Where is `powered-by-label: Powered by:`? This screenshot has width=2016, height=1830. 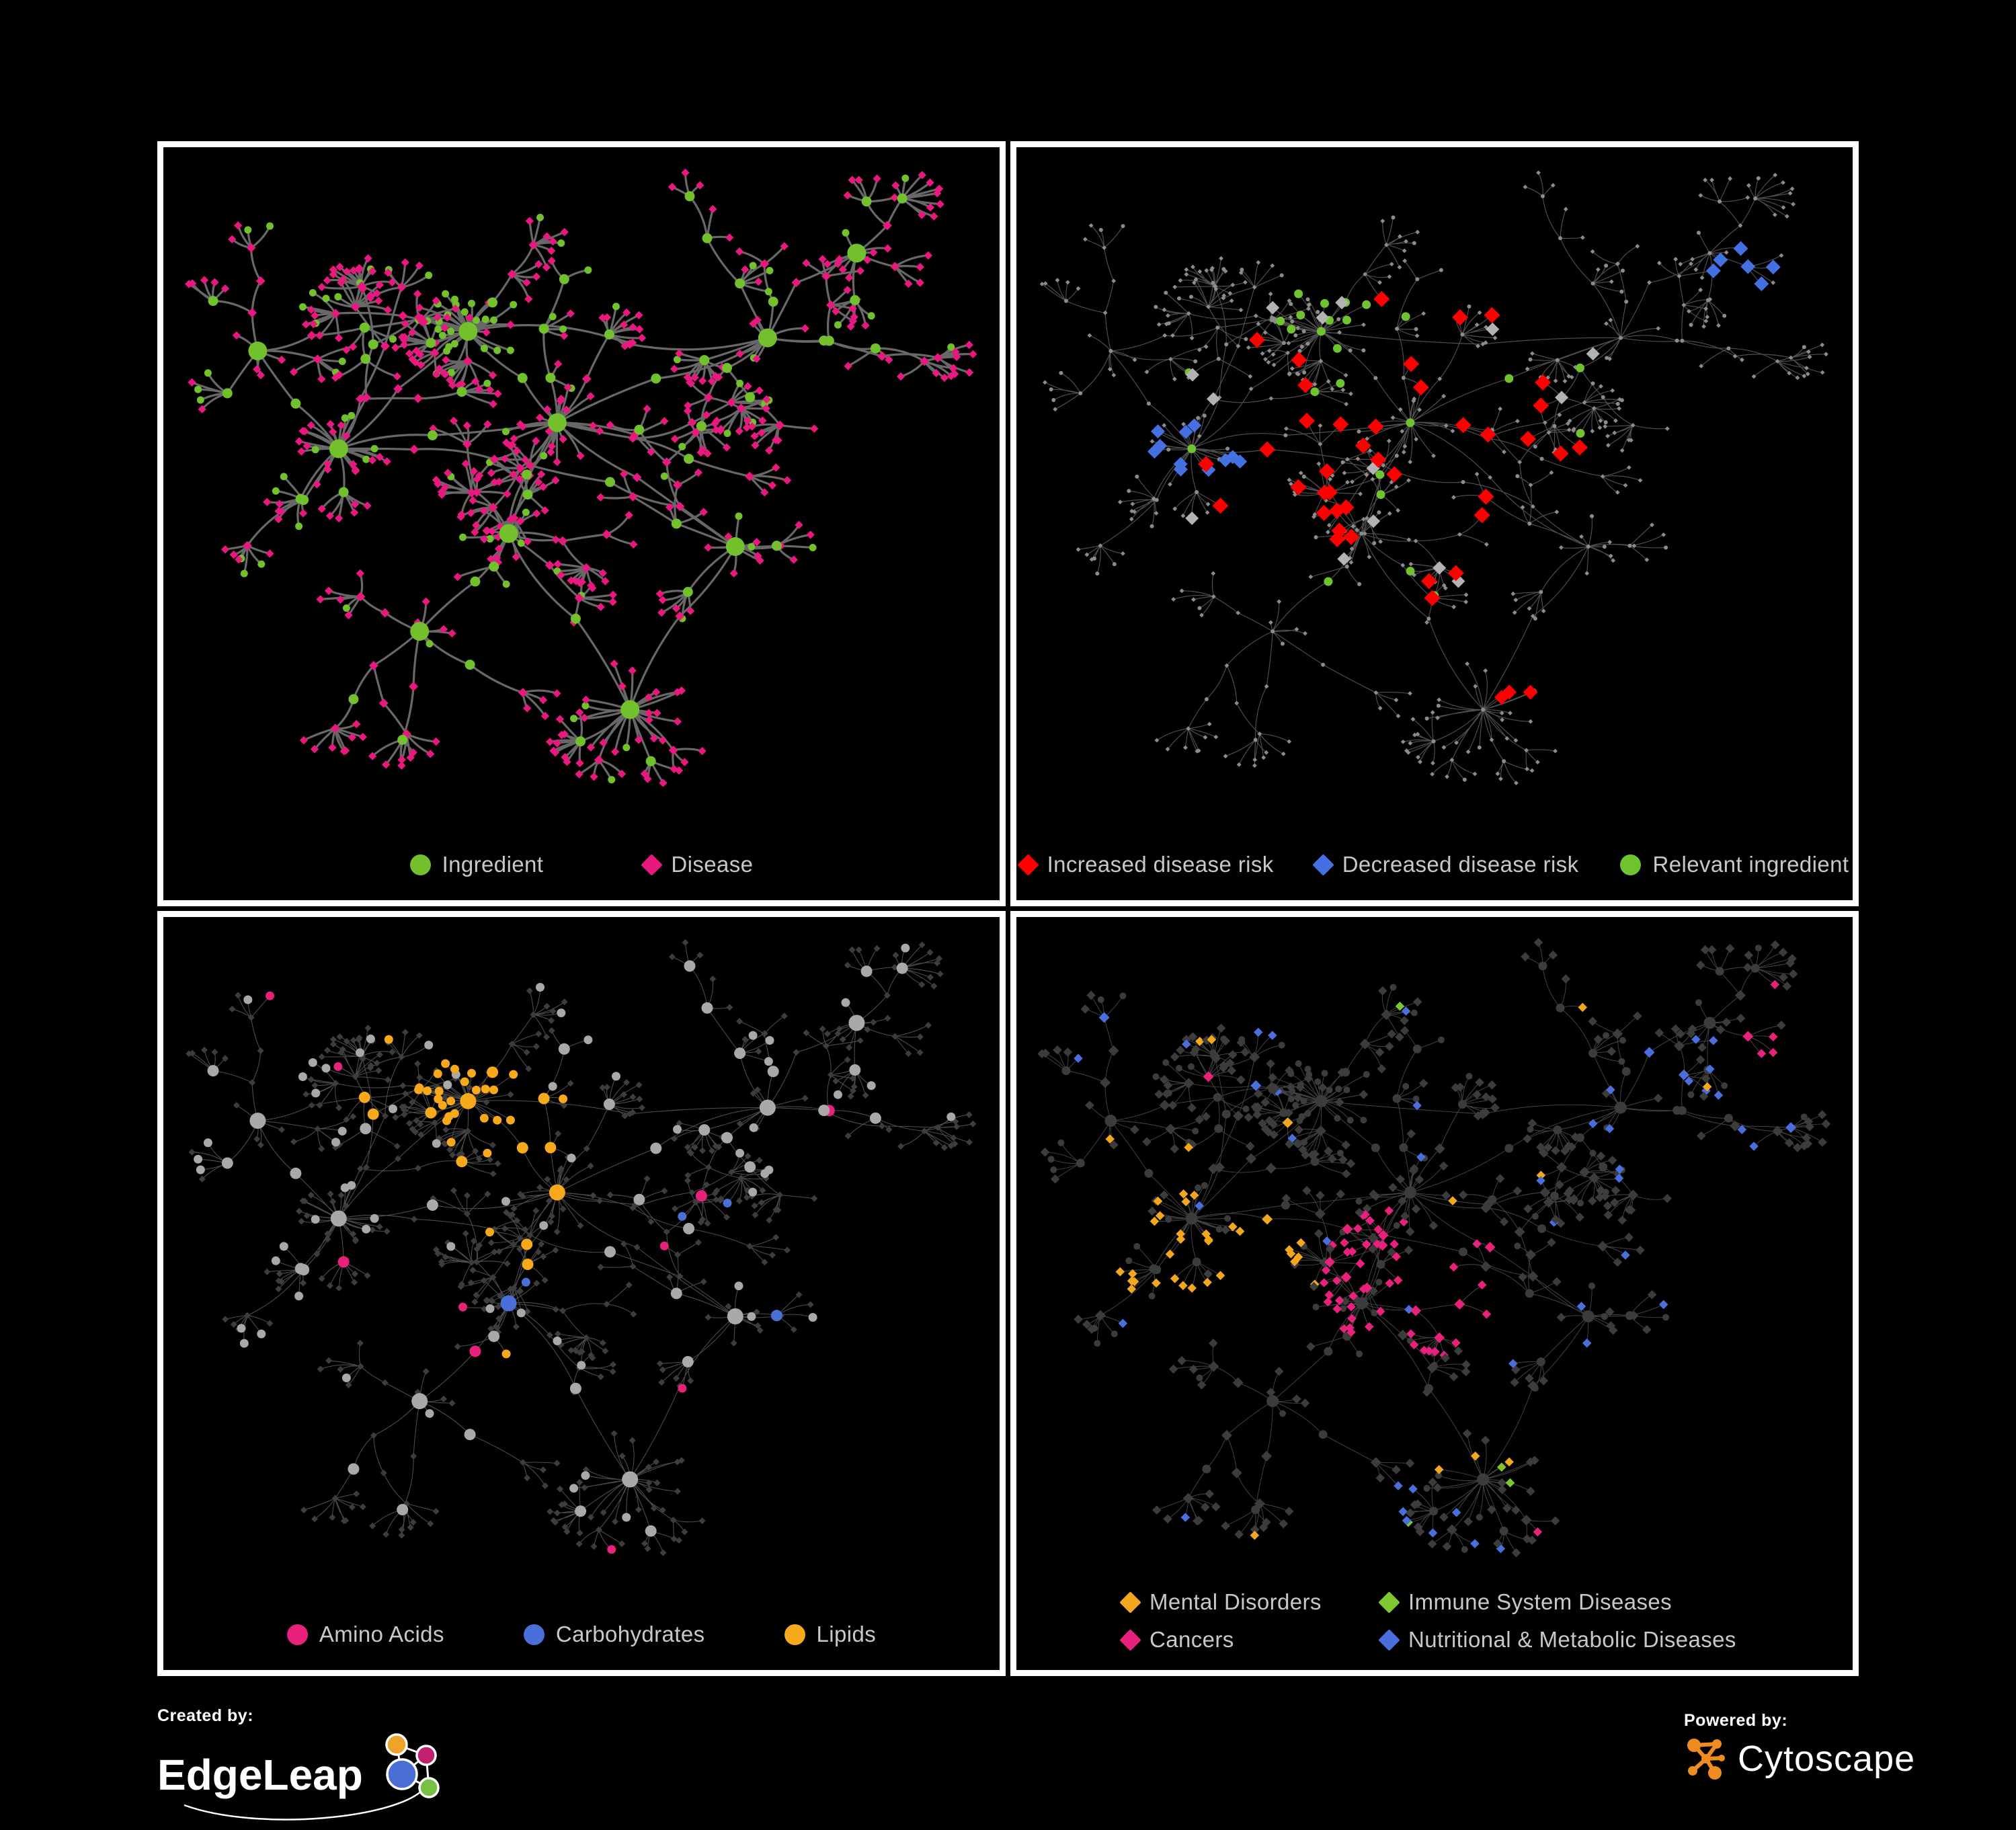
powered-by-label: Powered by: is located at coordinates (1736, 1721).